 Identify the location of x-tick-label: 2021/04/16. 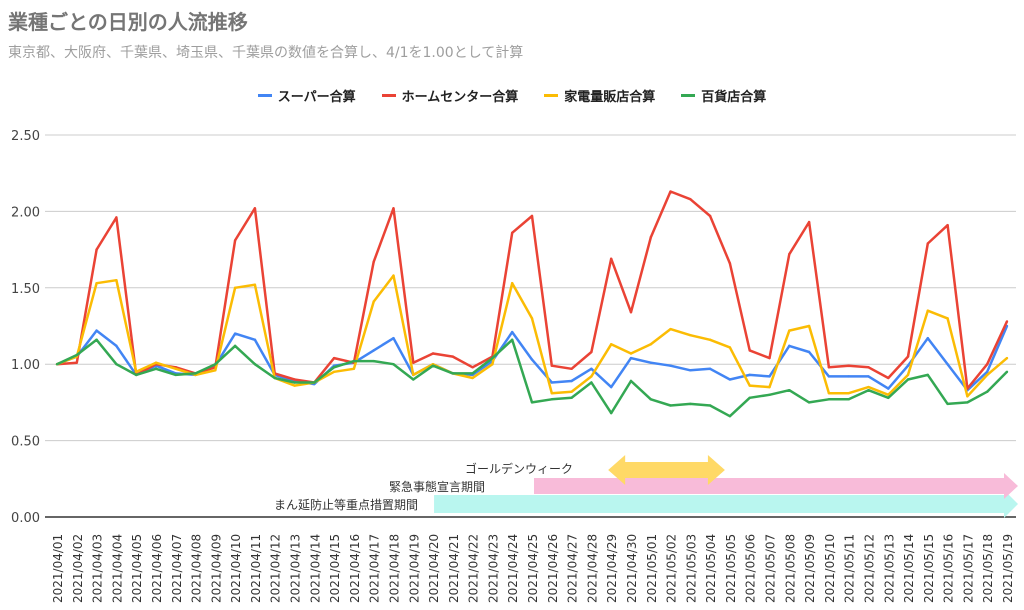
(355, 568).